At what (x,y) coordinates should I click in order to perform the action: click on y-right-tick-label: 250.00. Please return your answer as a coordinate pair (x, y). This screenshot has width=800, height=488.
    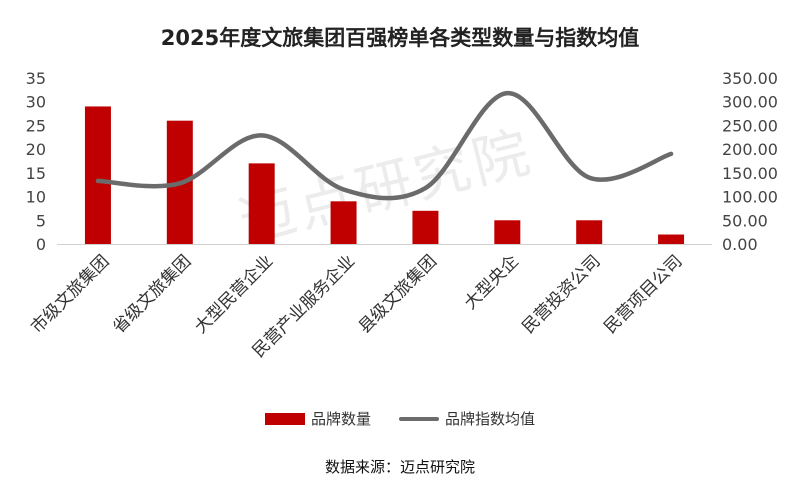
    Looking at the image, I should click on (750, 125).